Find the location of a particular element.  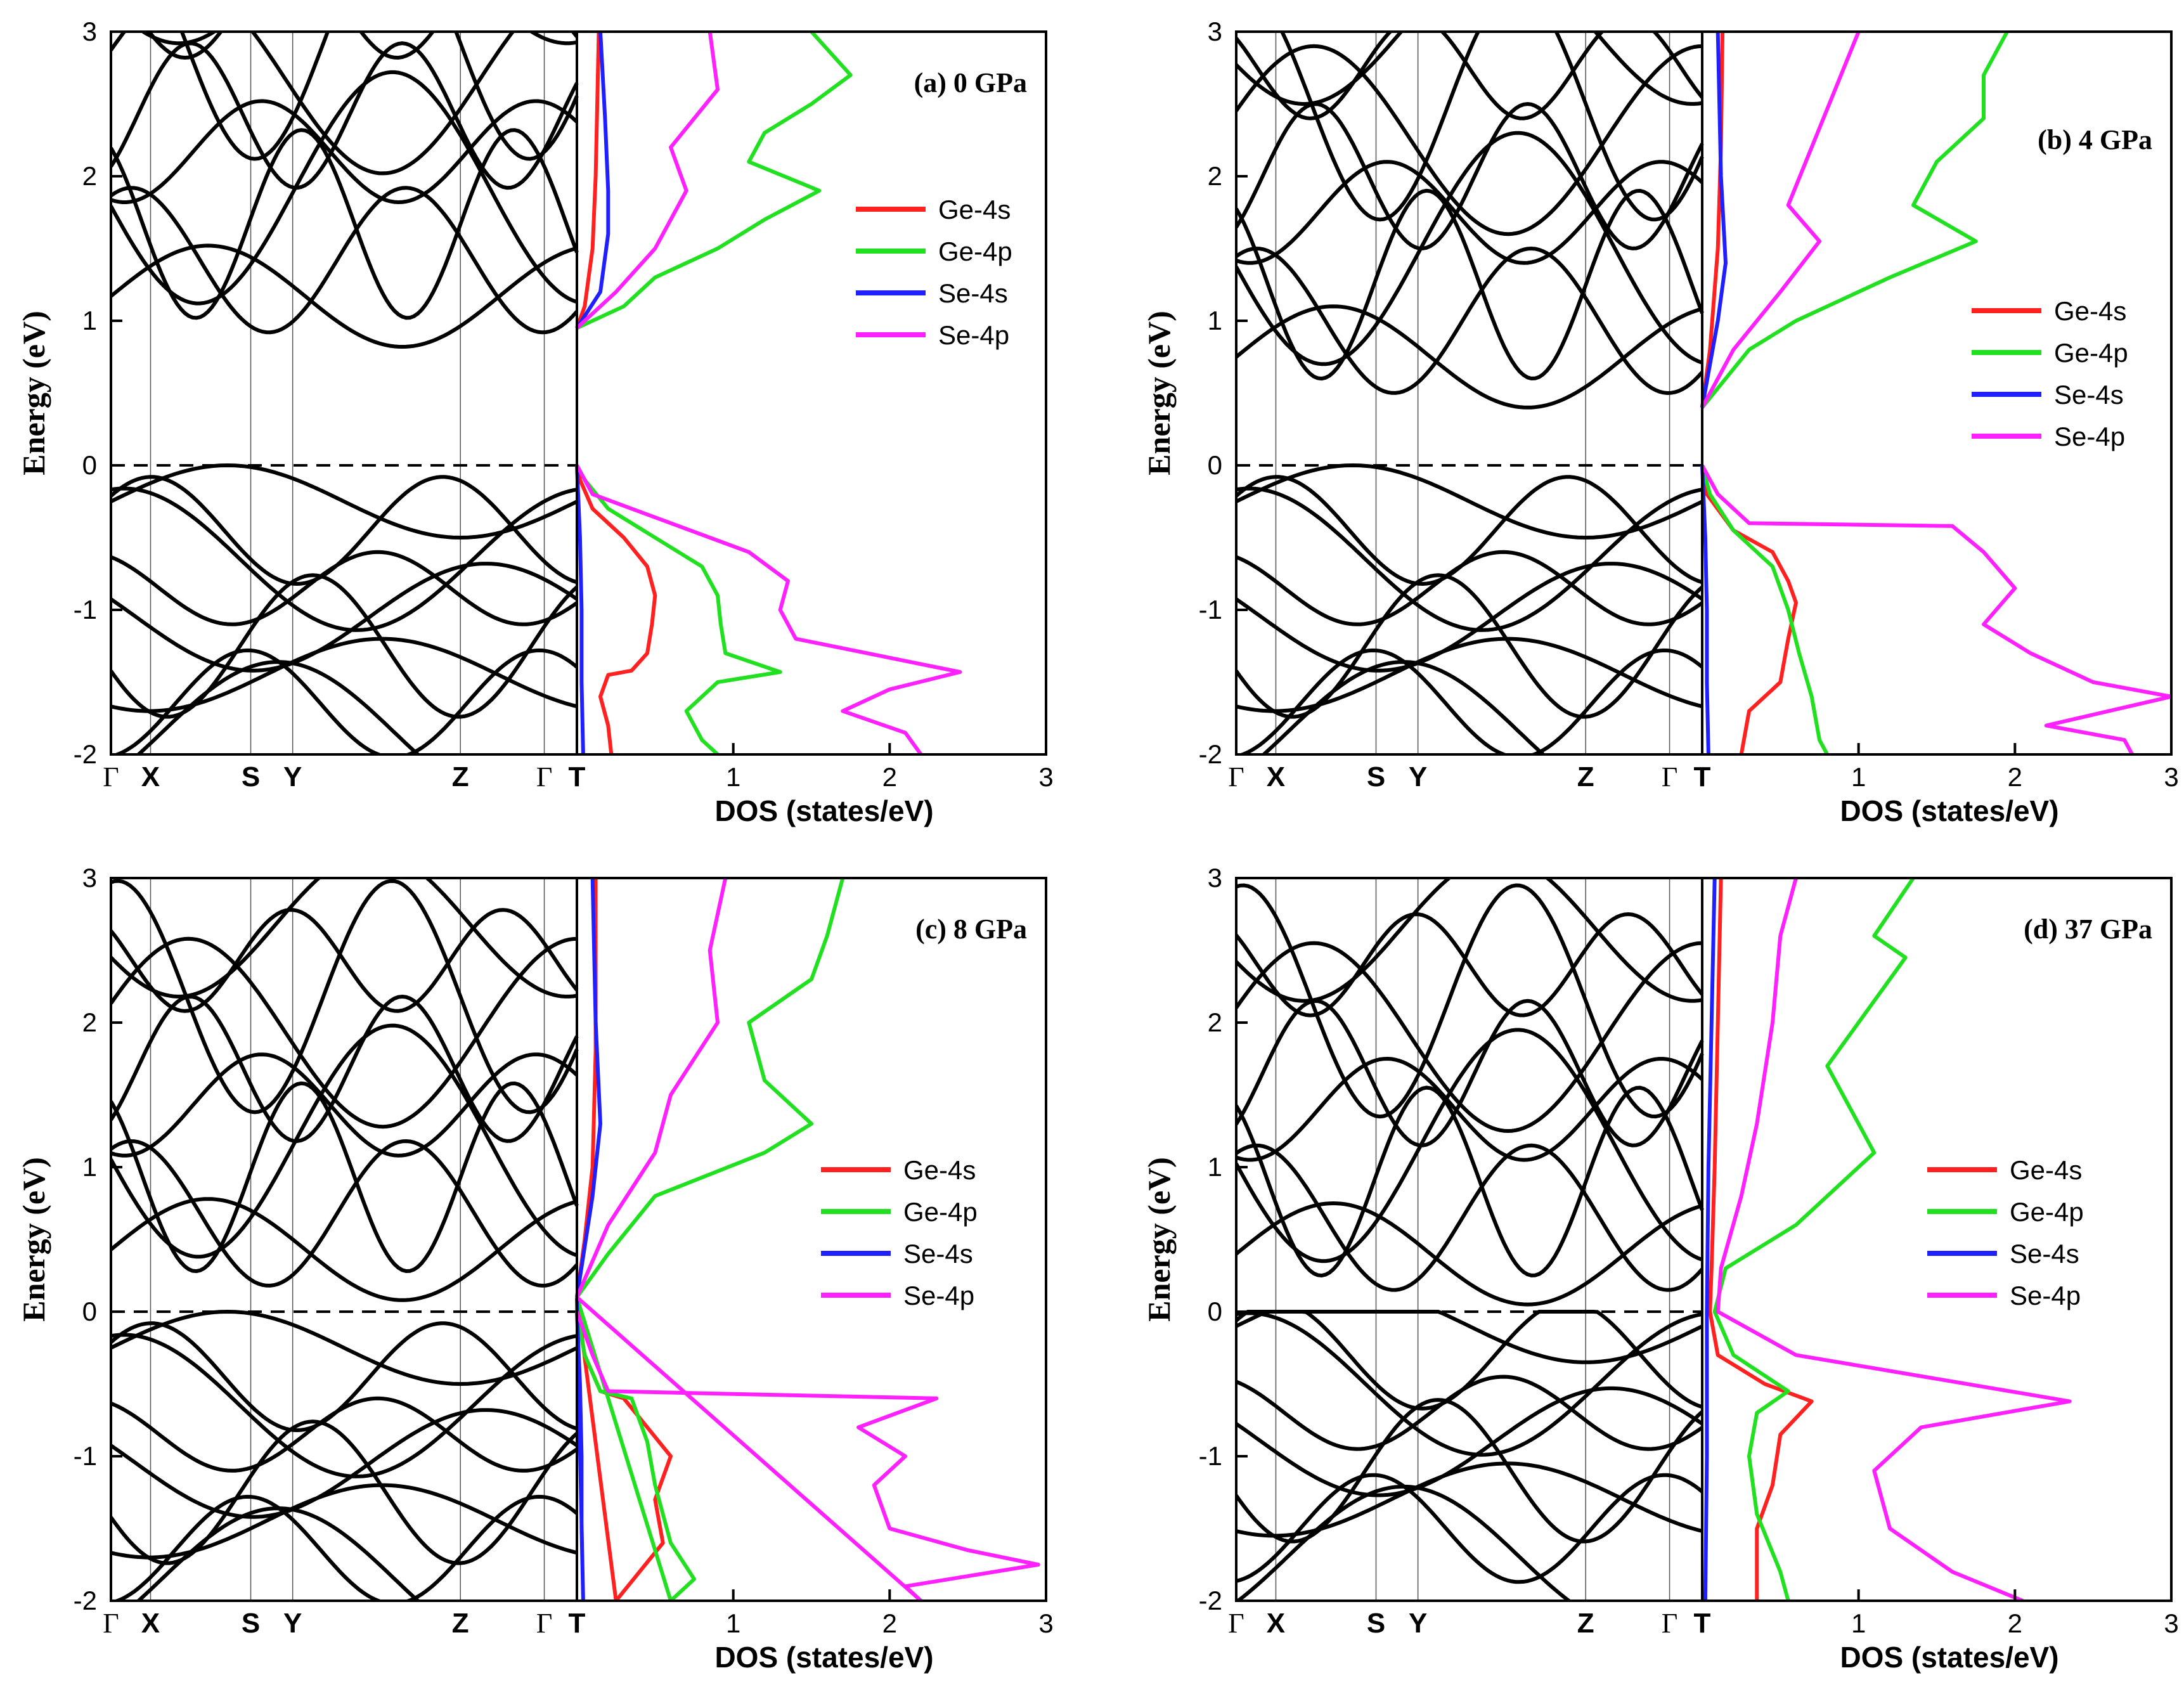

dos-line-ge-4s is located at coordinates (616, 393).